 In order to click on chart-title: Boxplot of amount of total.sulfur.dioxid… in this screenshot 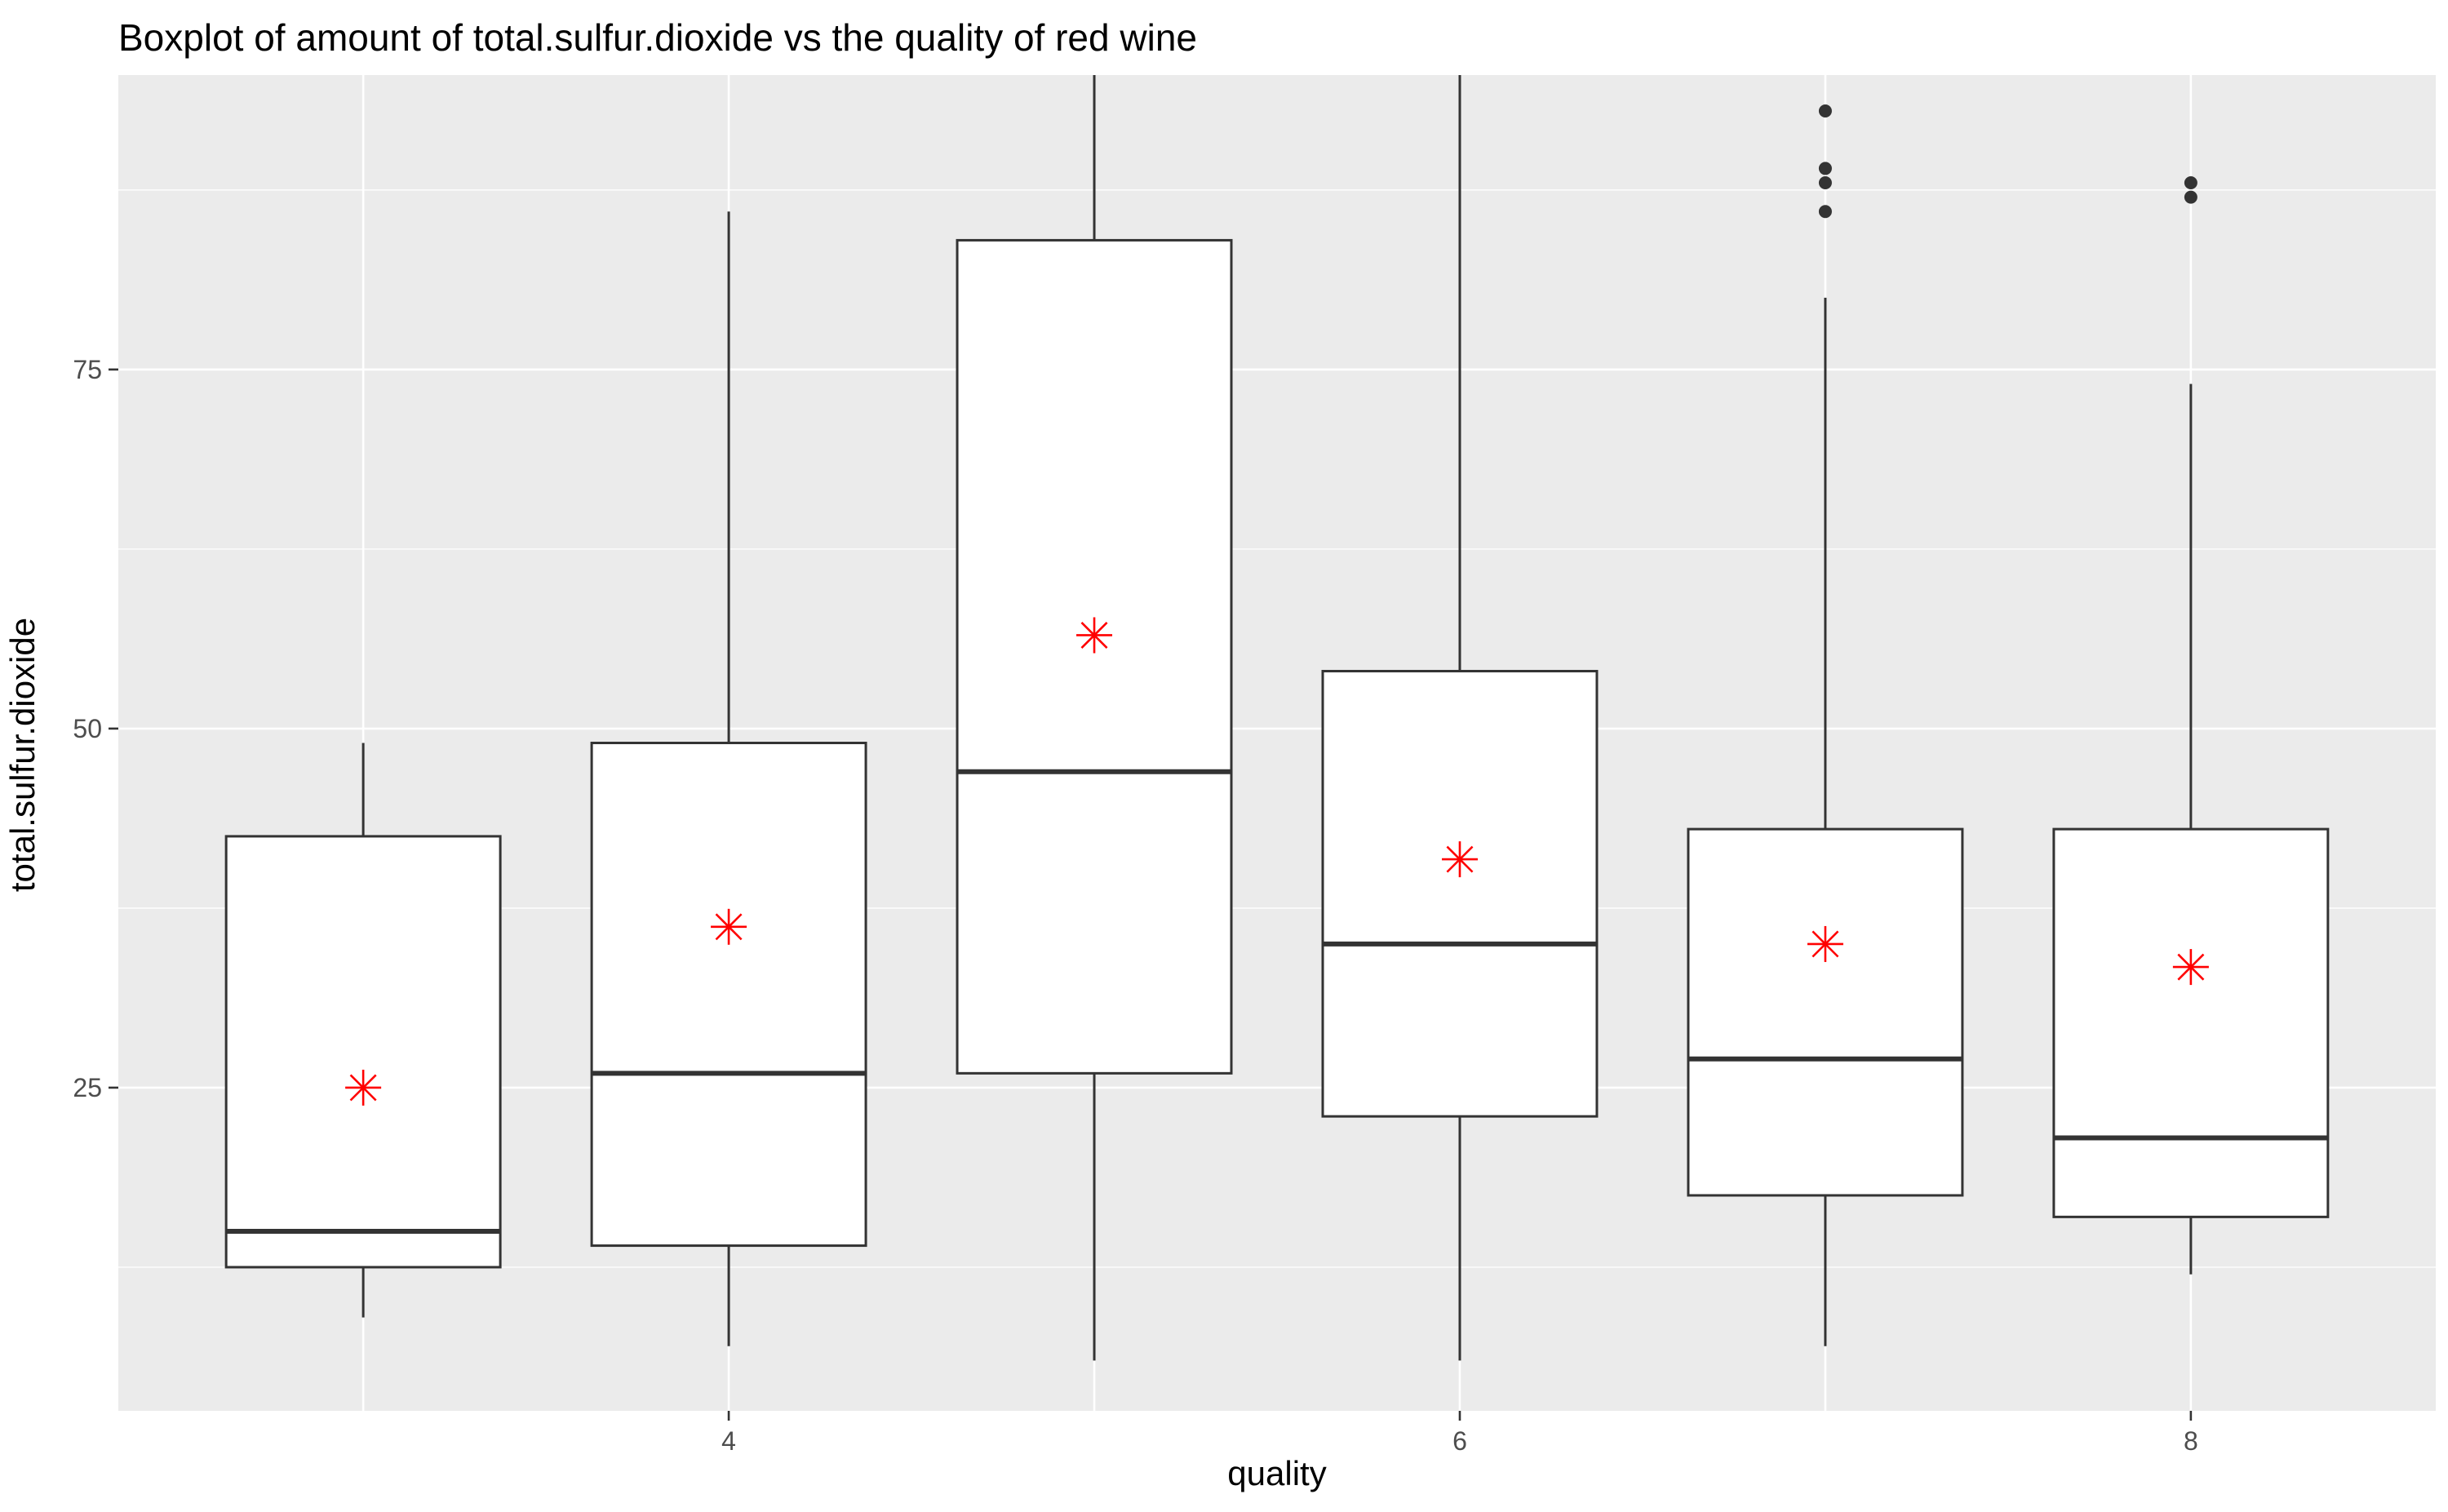, I will do `click(657, 37)`.